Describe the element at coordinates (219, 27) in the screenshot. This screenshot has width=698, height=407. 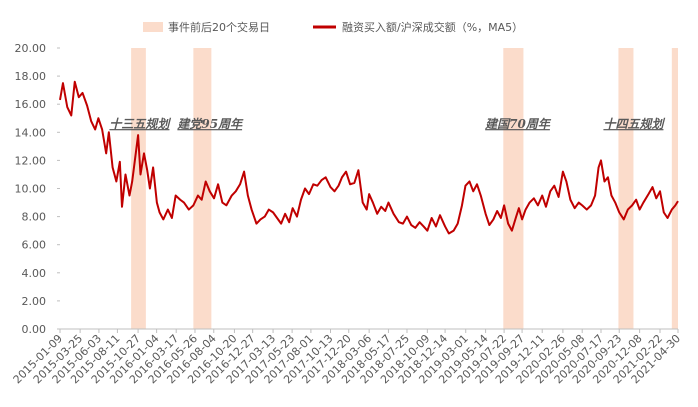
I see `legend-label: 事件前后20个交易日` at that location.